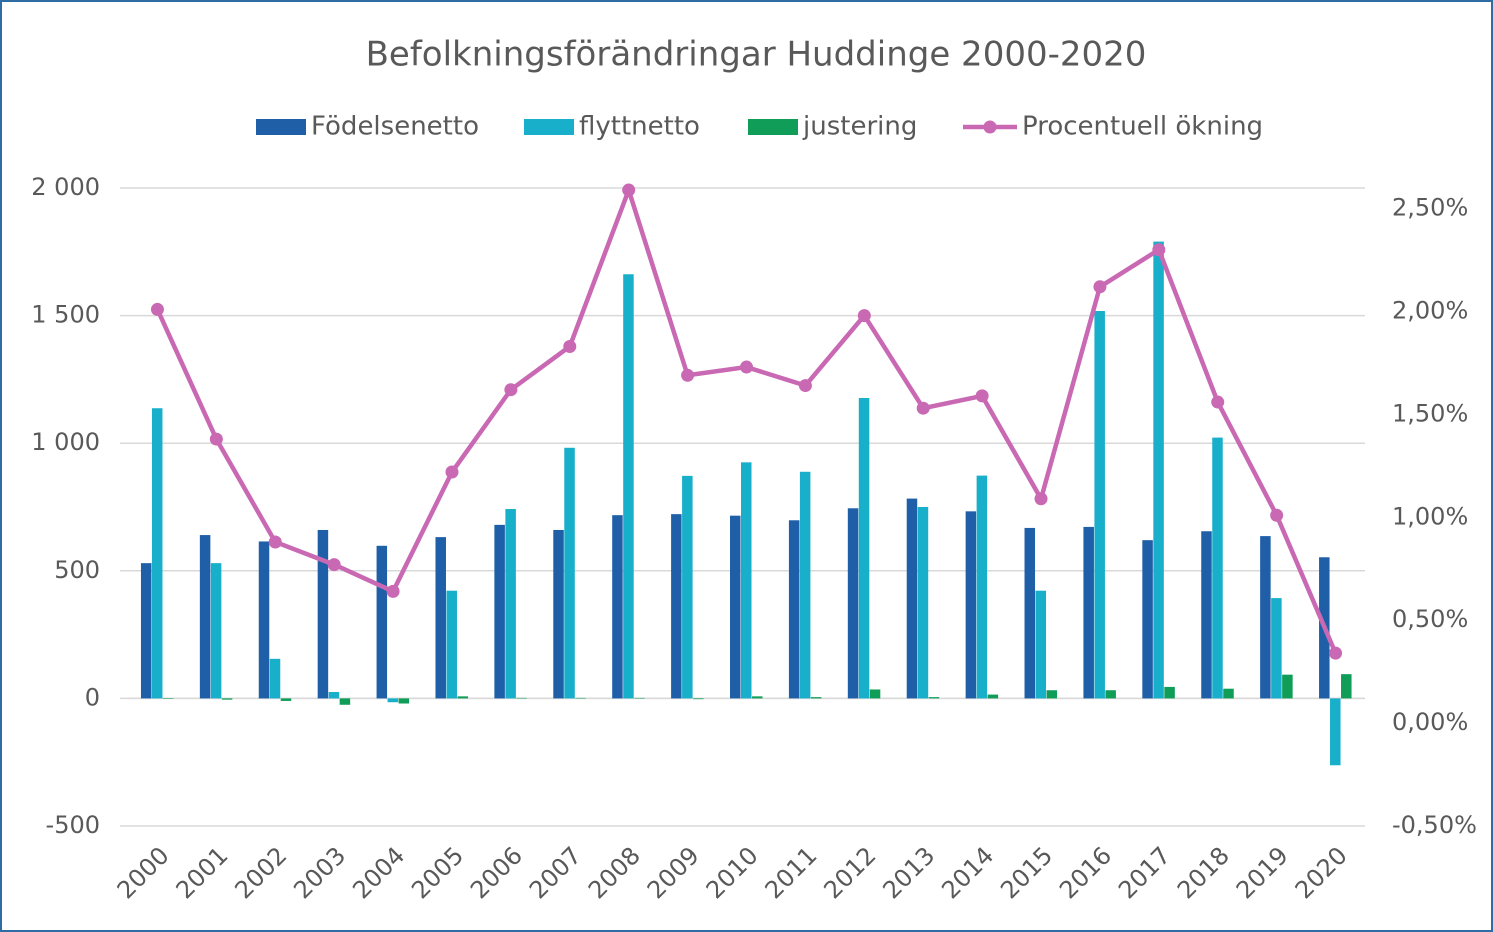  I want to click on y-tick-label: 1 000, so click(65, 442).